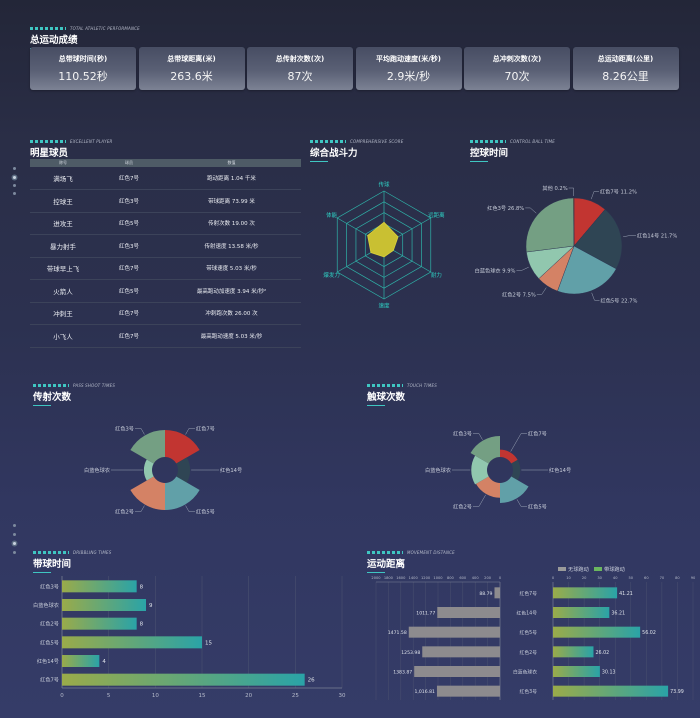 The height and width of the screenshot is (718, 700). Describe the element at coordinates (384, 305) in the screenshot. I see `radar-axis-label: 速度` at that location.